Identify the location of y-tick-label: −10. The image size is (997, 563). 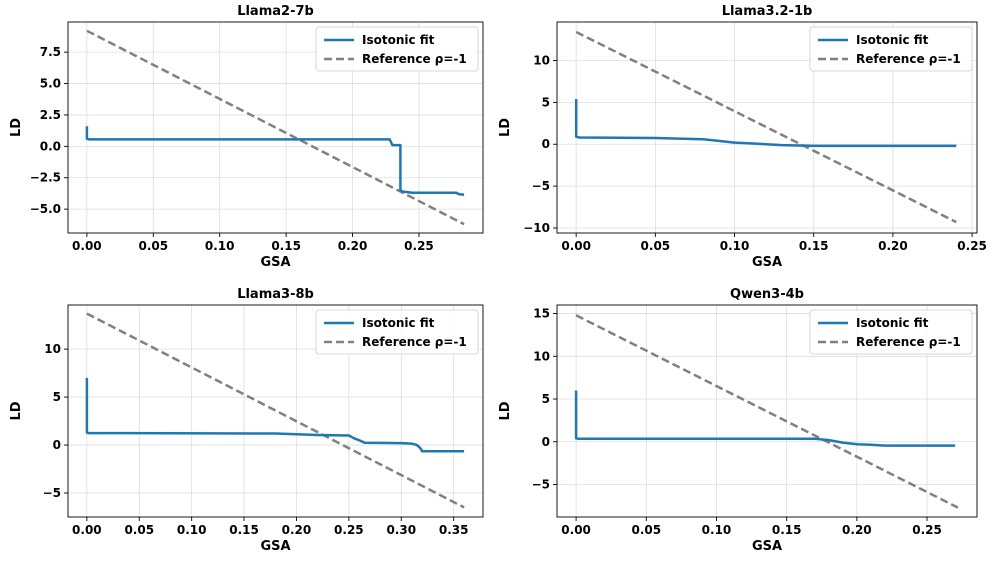
(536, 228).